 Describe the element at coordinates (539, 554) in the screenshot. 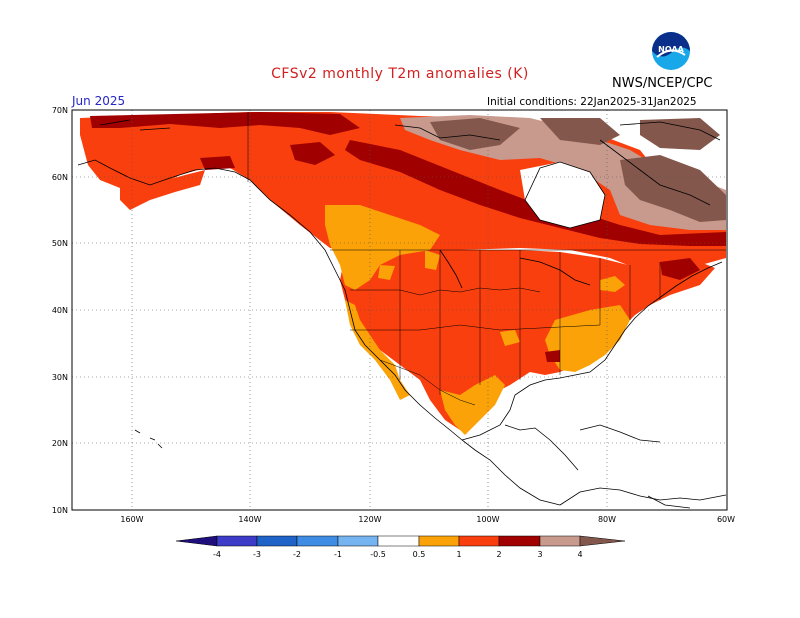

I see `legend-label: 3` at that location.